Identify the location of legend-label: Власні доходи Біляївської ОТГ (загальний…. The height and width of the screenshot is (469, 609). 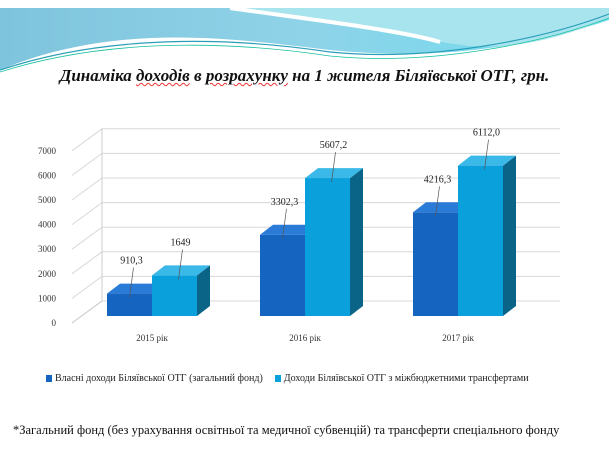
(159, 378).